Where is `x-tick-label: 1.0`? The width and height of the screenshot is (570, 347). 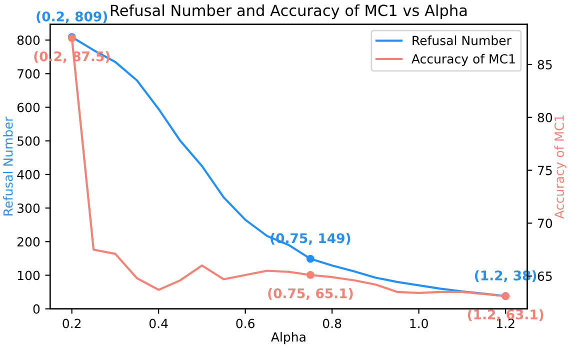 x-tick-label: 1.0 is located at coordinates (419, 323).